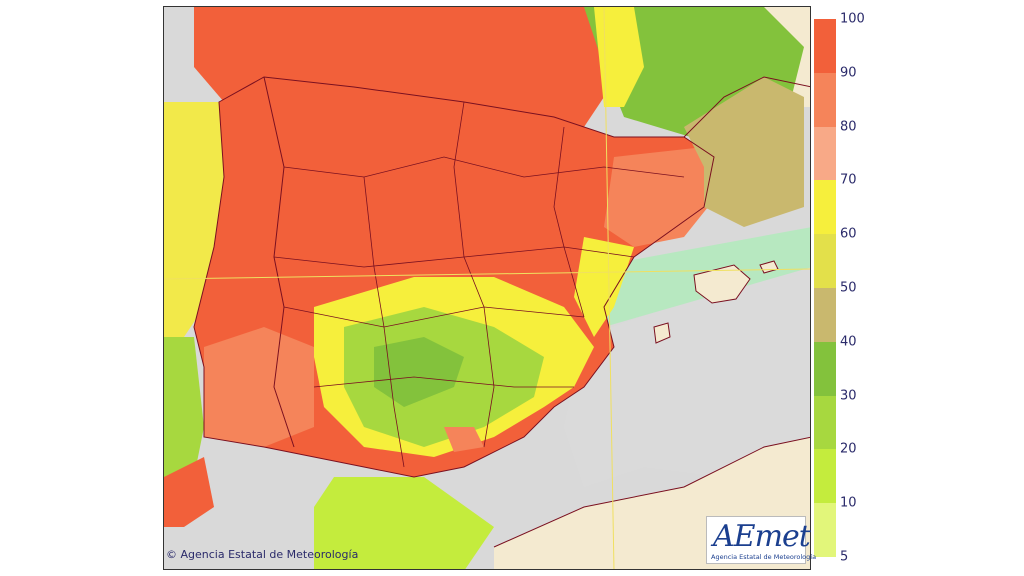 The image size is (1024, 576). Describe the element at coordinates (848, 288) in the screenshot. I see `legend-tick-label: 50` at that location.